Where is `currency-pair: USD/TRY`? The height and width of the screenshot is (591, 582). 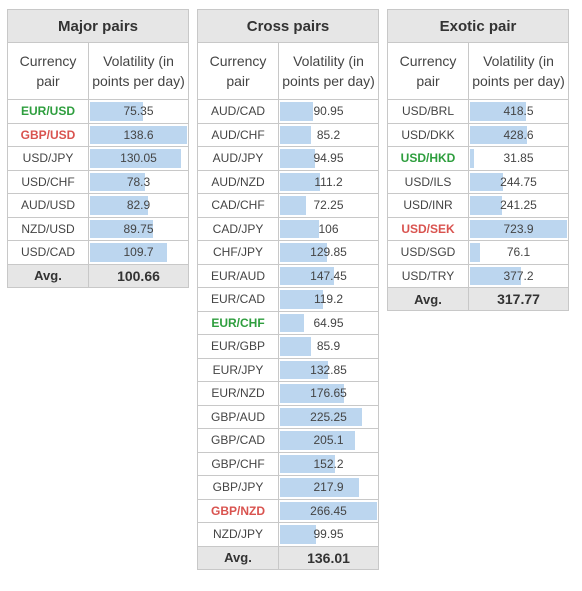
currency-pair: USD/TRY is located at coordinates (428, 275).